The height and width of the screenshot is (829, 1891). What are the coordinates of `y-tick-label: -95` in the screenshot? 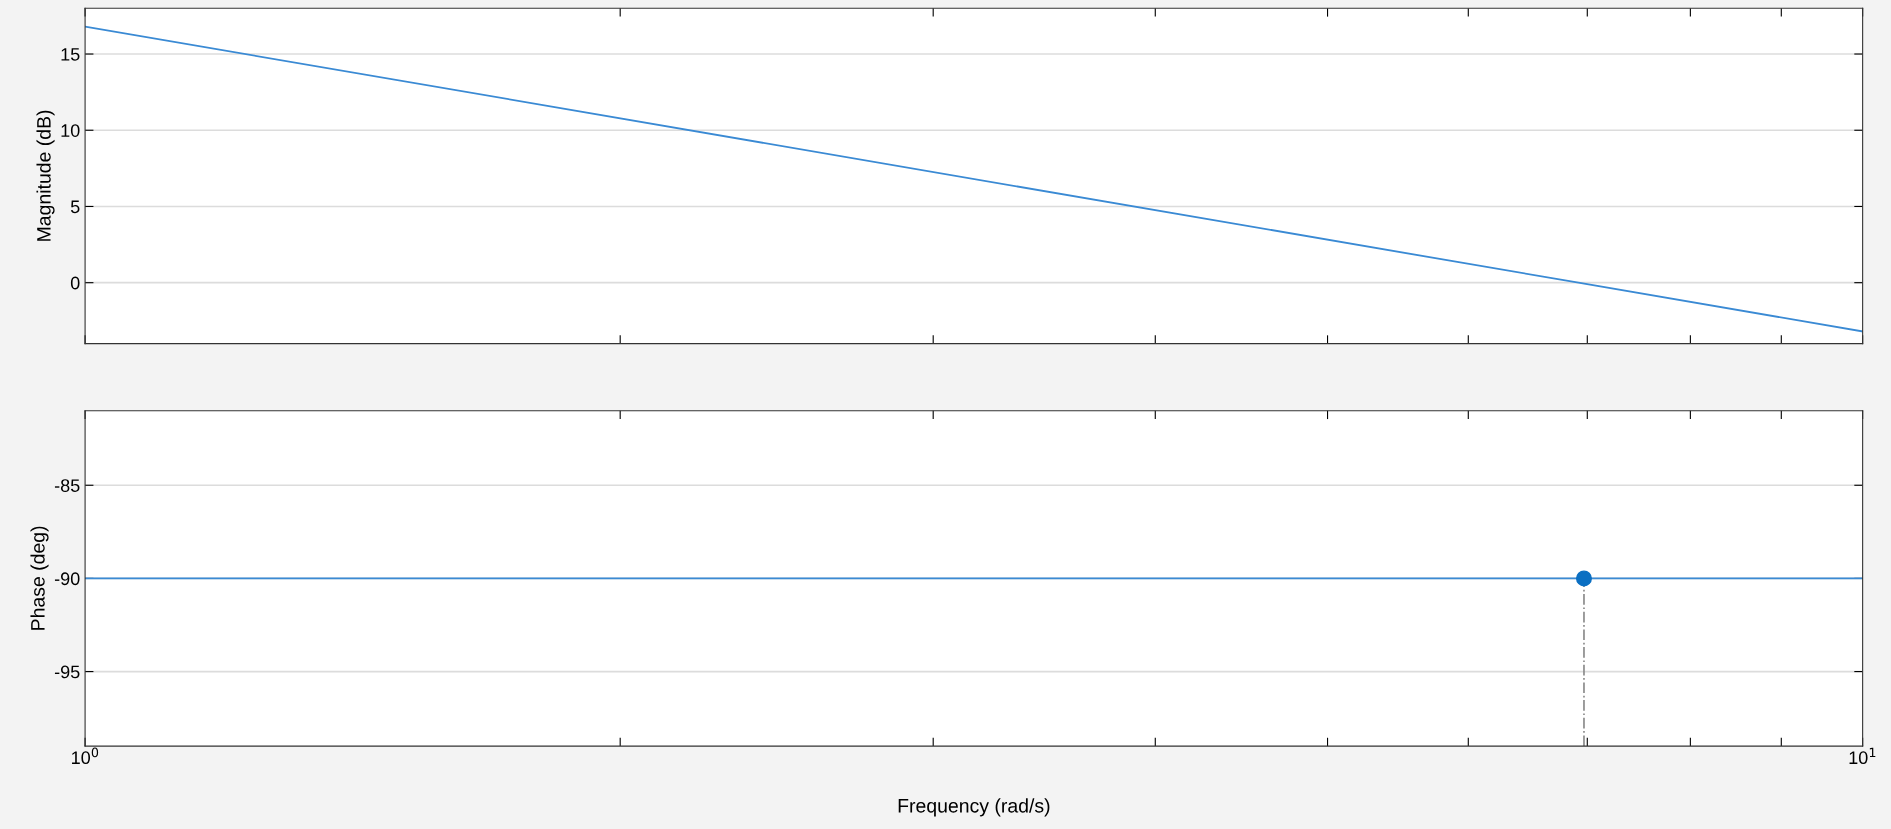 It's located at (67, 672).